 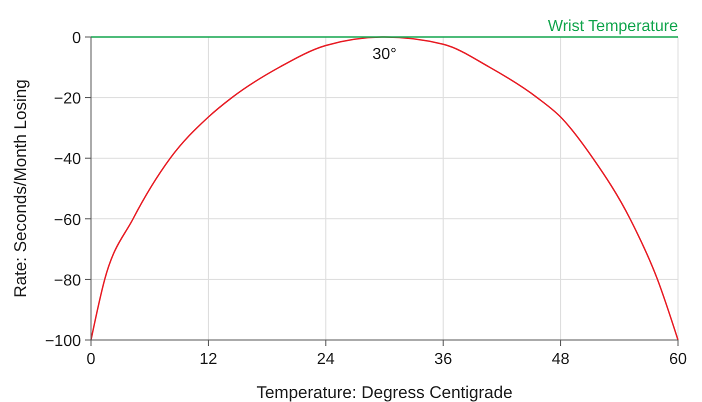 I want to click on x-axis-title: Temperature: Degress Centigrade, so click(x=384, y=392).